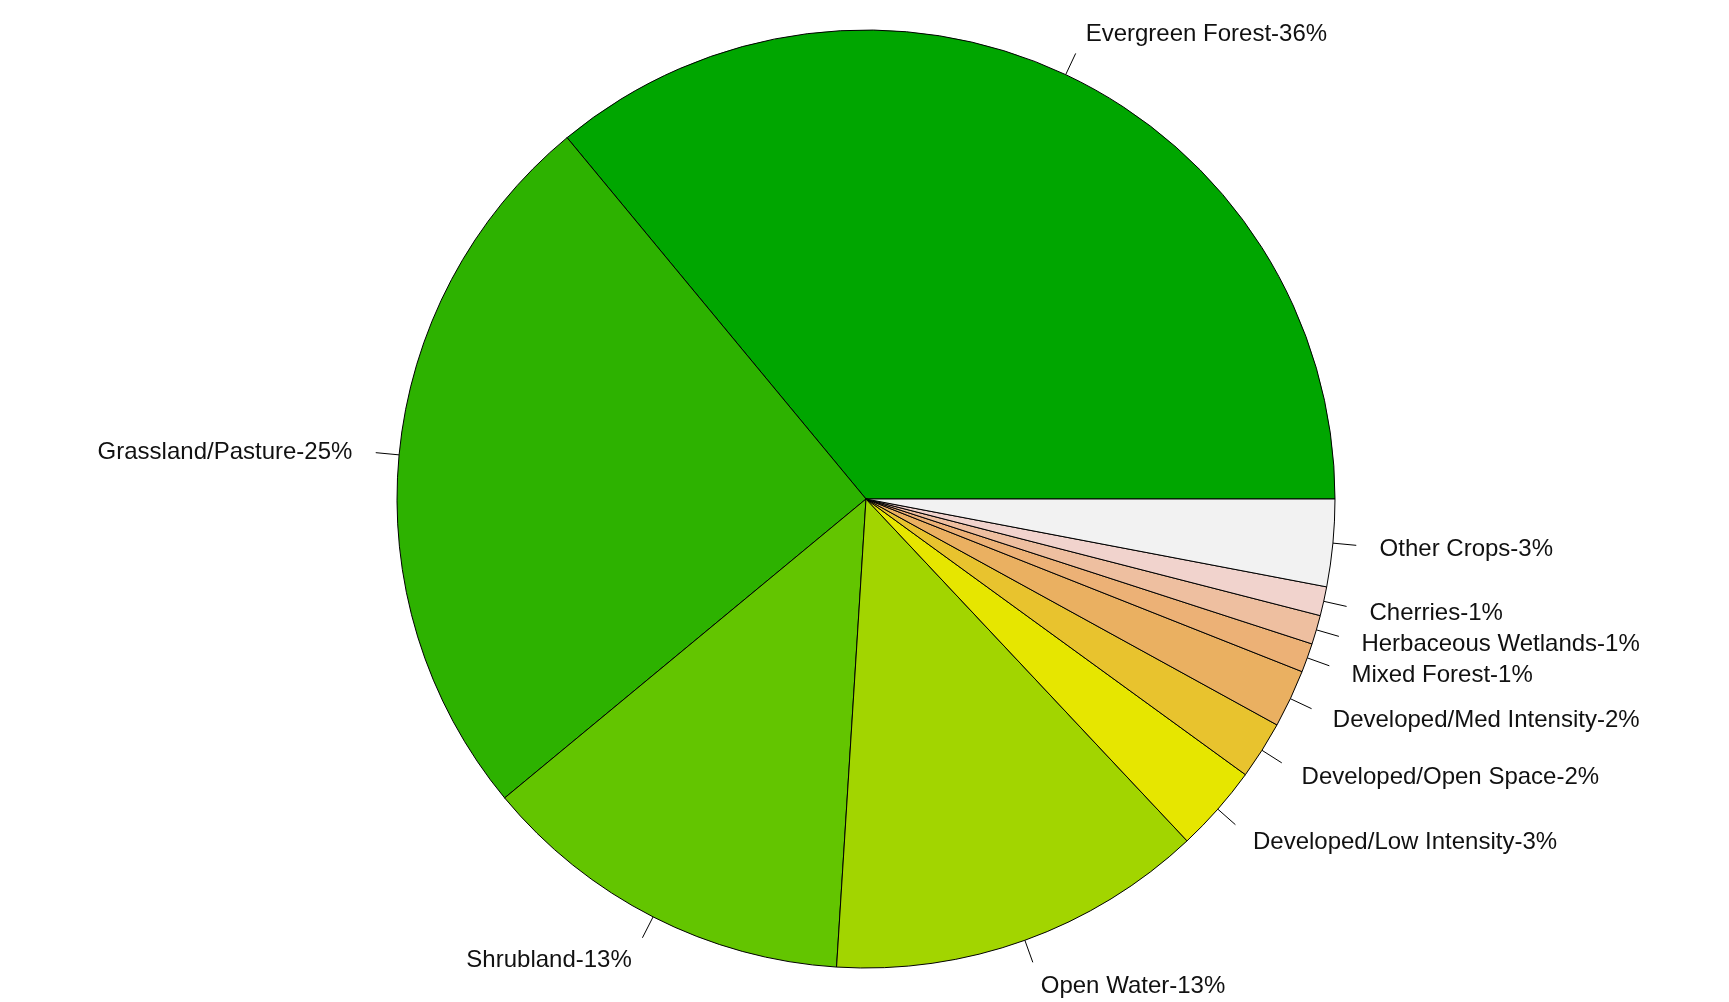 This screenshot has width=1729, height=1002. What do you see at coordinates (549, 959) in the screenshot?
I see `slice-label: Shrubland-13%` at bounding box center [549, 959].